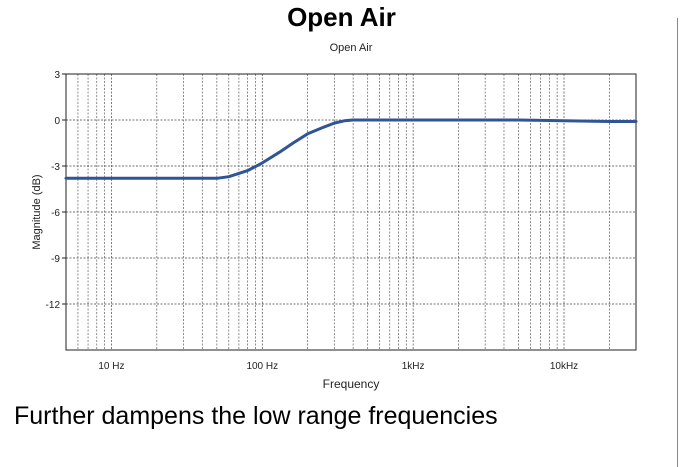 Image resolution: width=683 pixels, height=467 pixels. Describe the element at coordinates (55, 213) in the screenshot. I see `y-tick-label: -6` at that location.